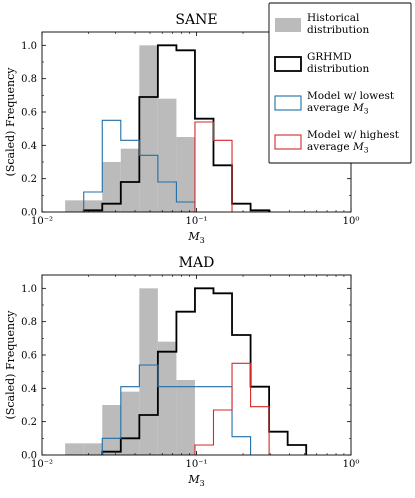  I want to click on legend-box, so click(340, 83).